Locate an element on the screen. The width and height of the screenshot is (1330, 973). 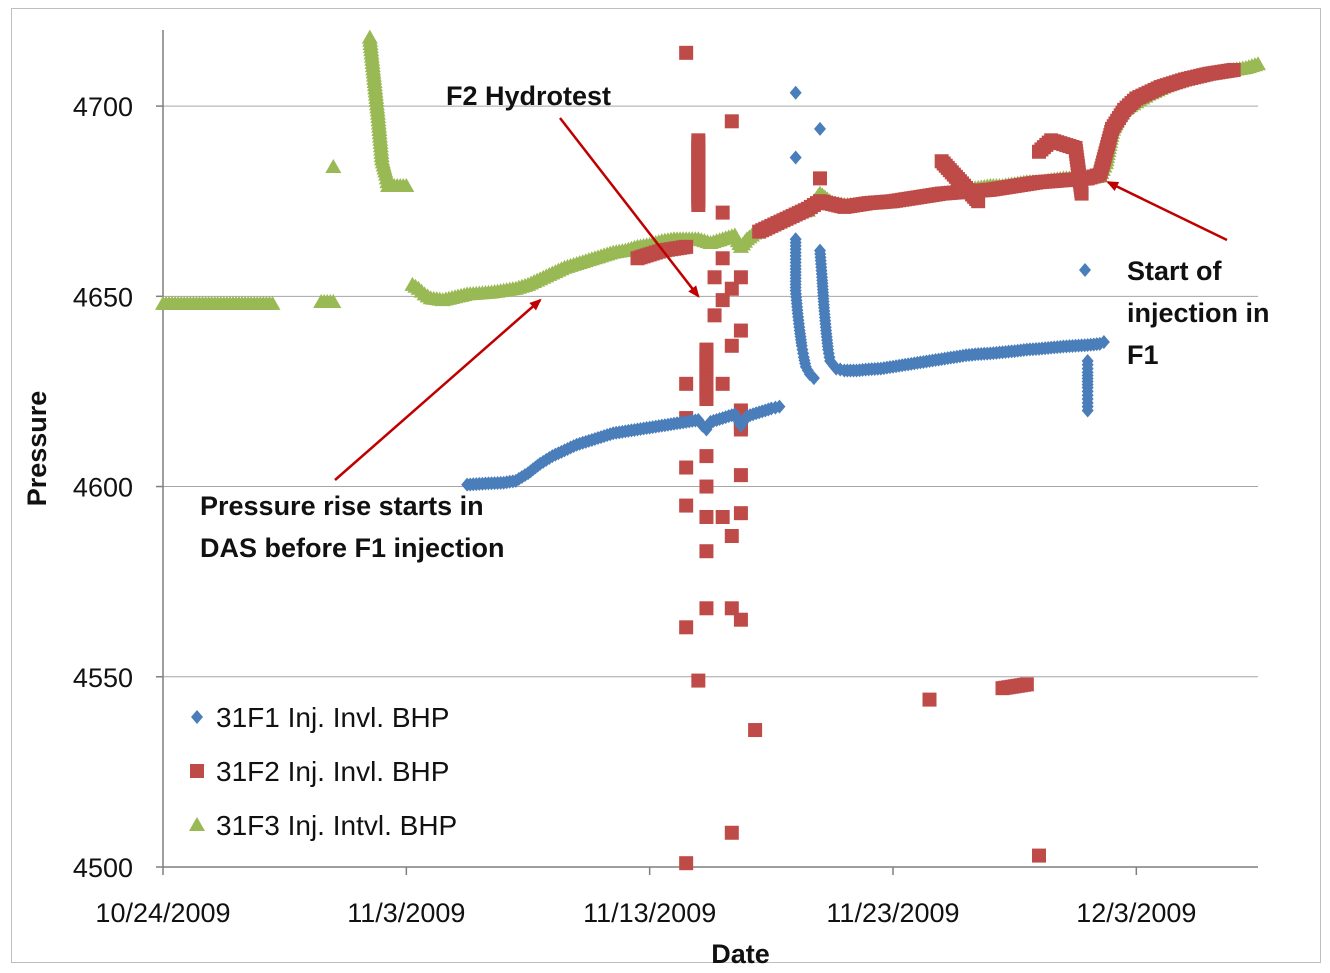
annotation-f2-hydrotest: F2 Hydrotest is located at coordinates (573, 189).